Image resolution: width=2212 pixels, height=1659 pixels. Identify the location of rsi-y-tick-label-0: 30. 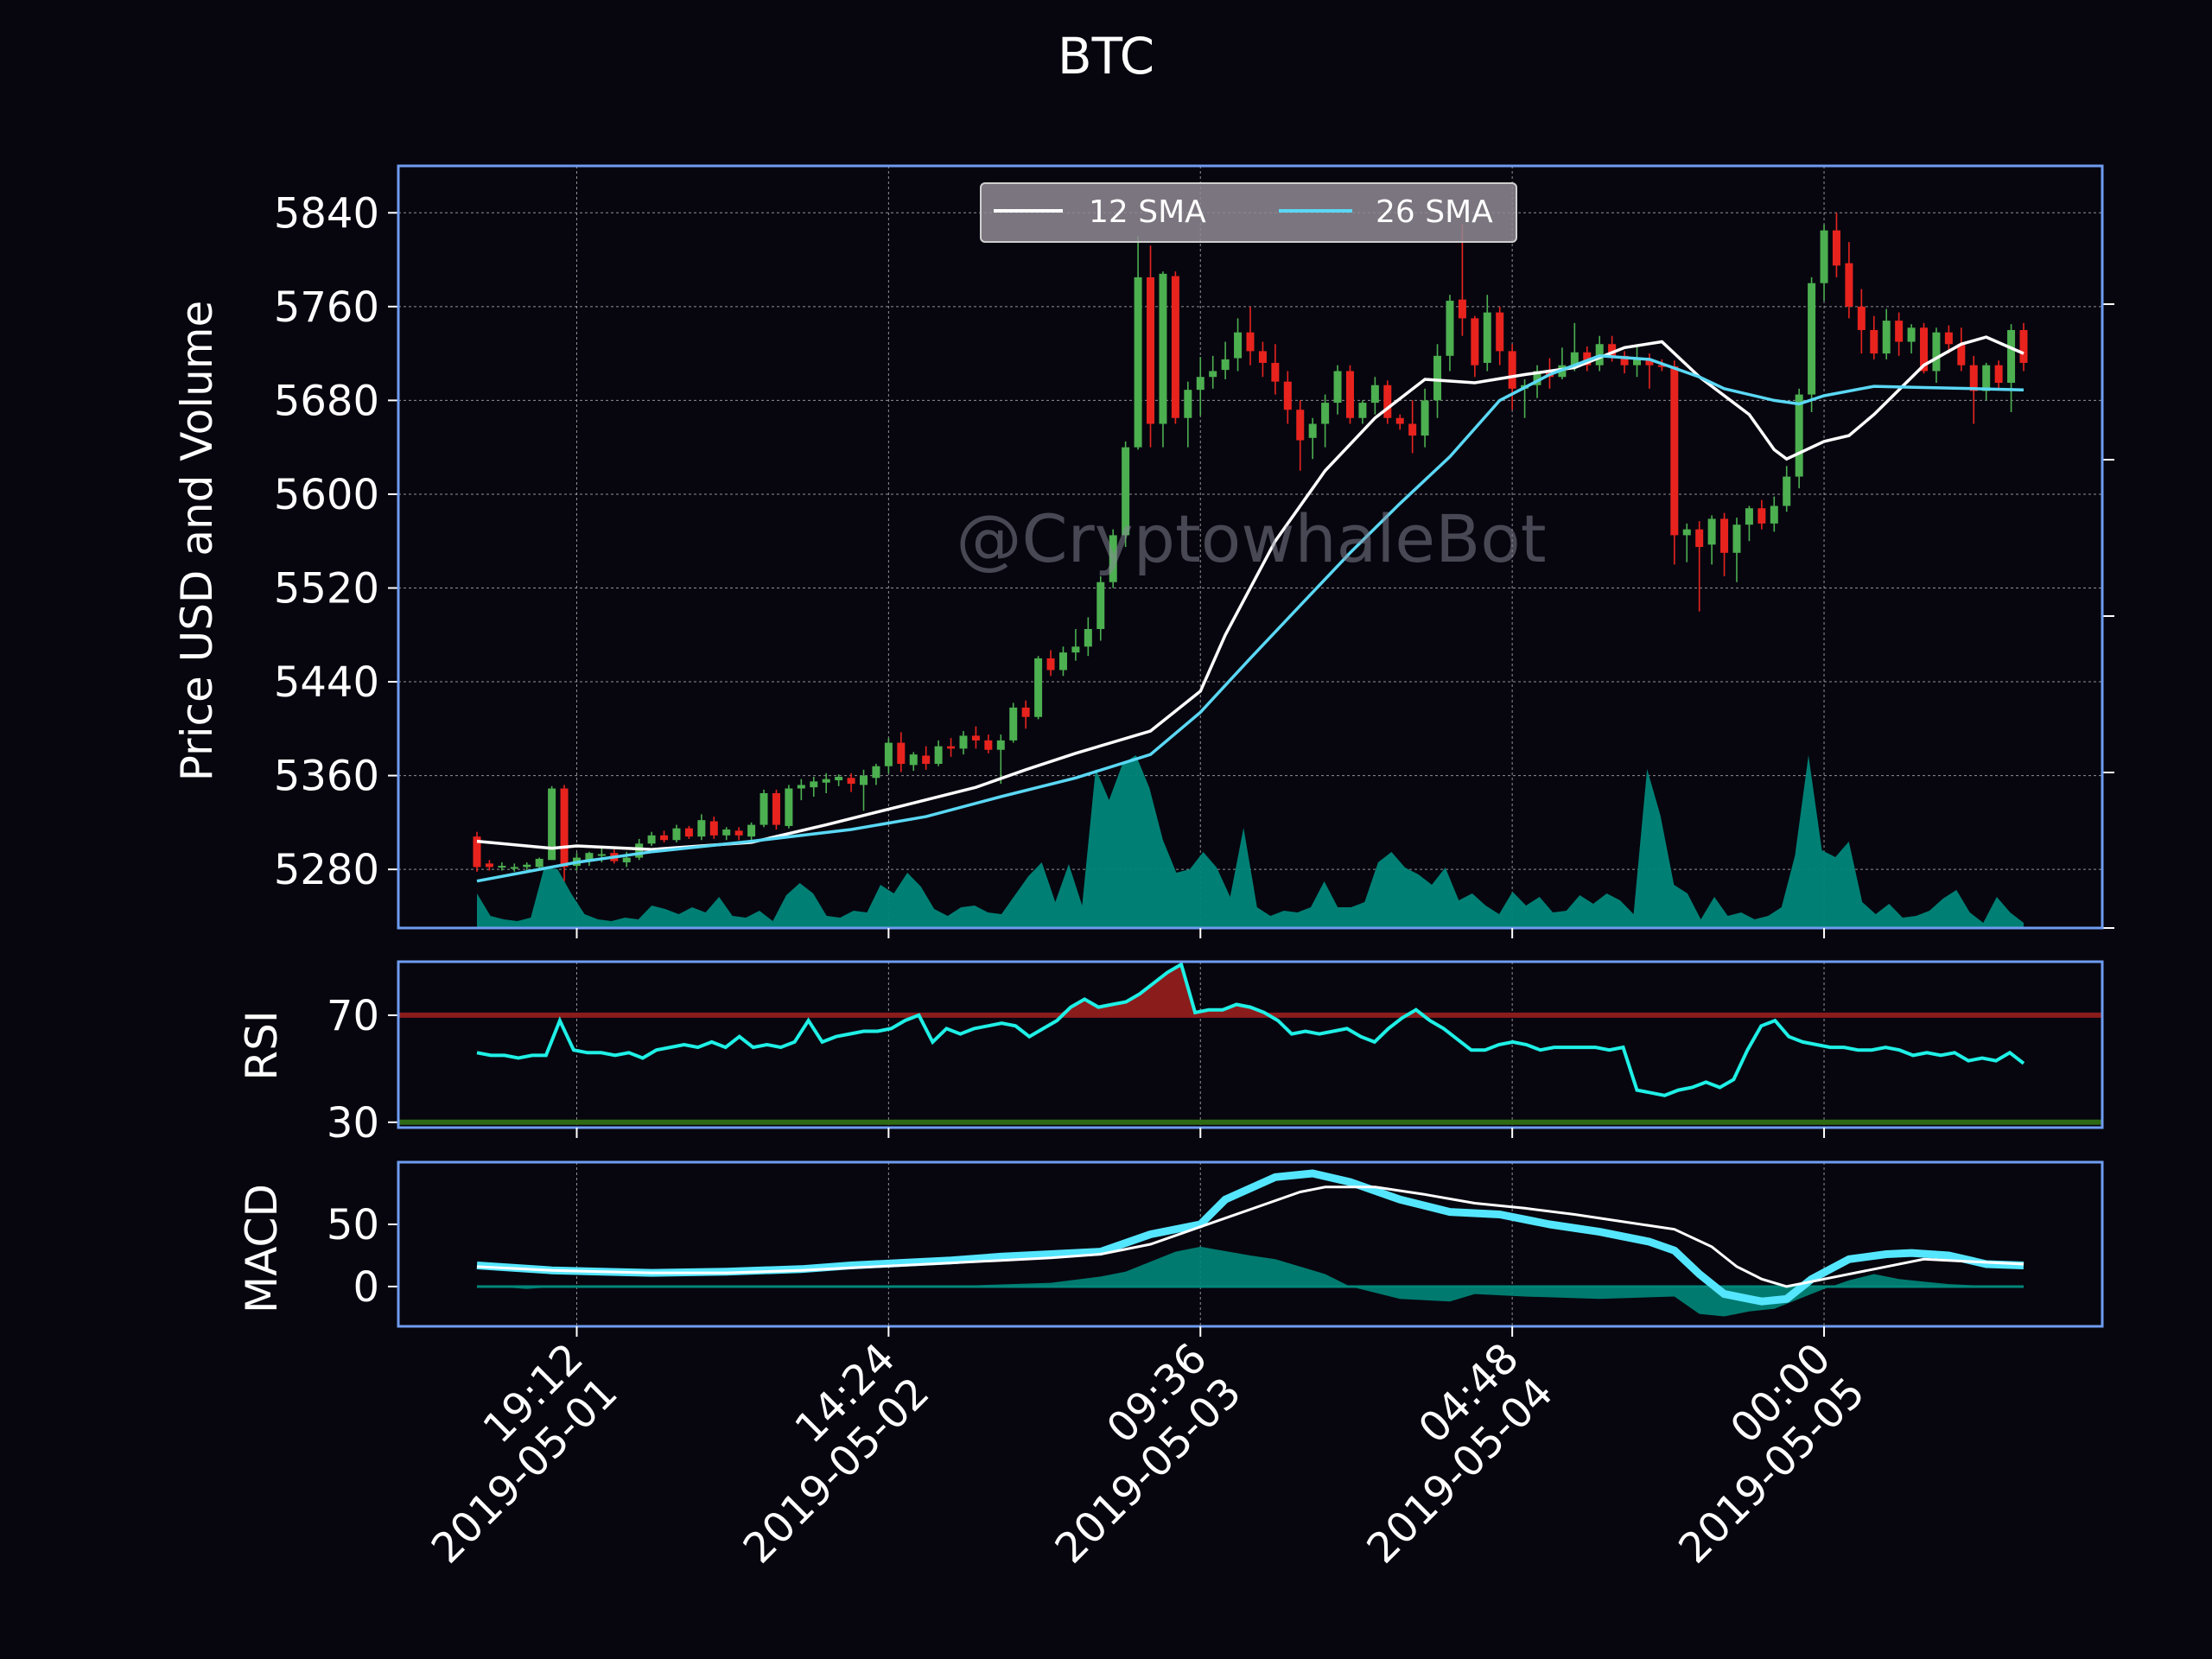
(353, 1123).